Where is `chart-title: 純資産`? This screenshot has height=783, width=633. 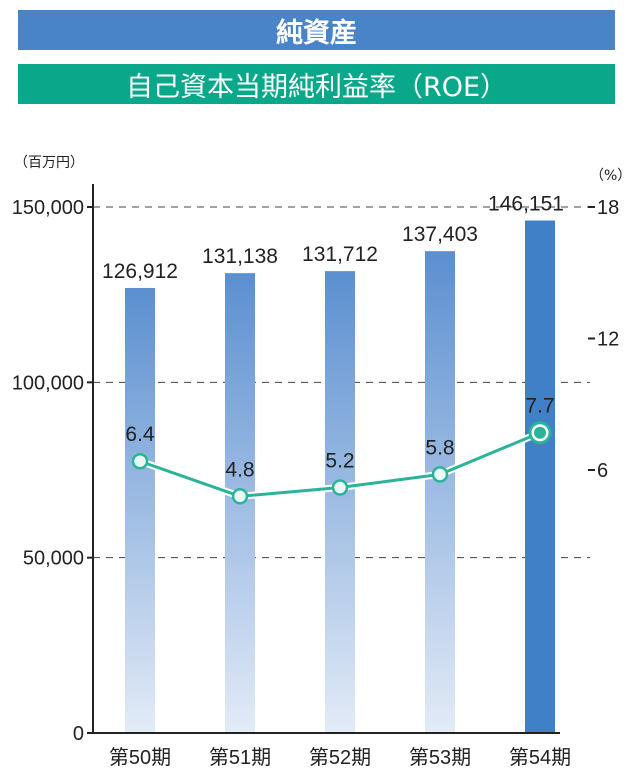
chart-title: 純資産 is located at coordinates (316, 33).